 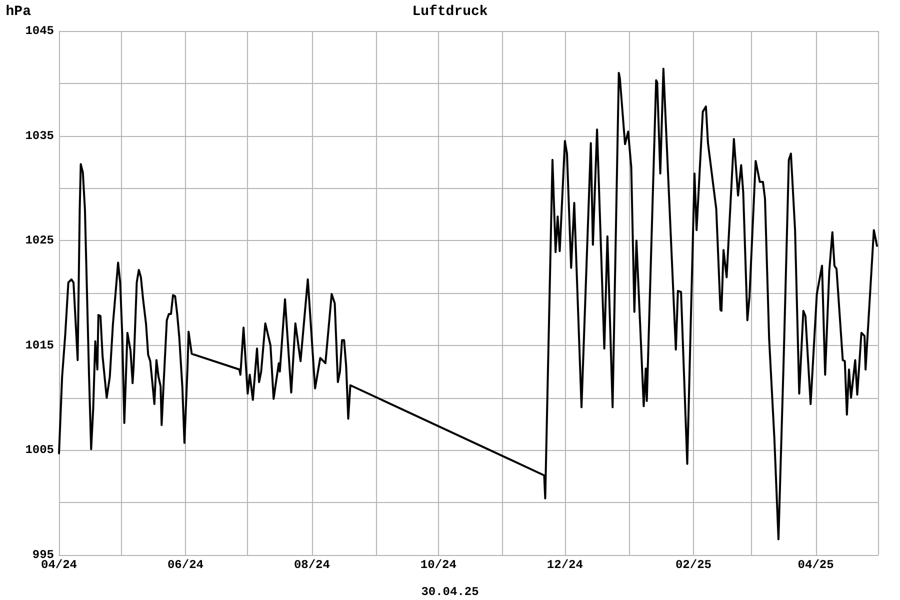 I want to click on x-tick-label: 04/25, so click(x=816, y=565).